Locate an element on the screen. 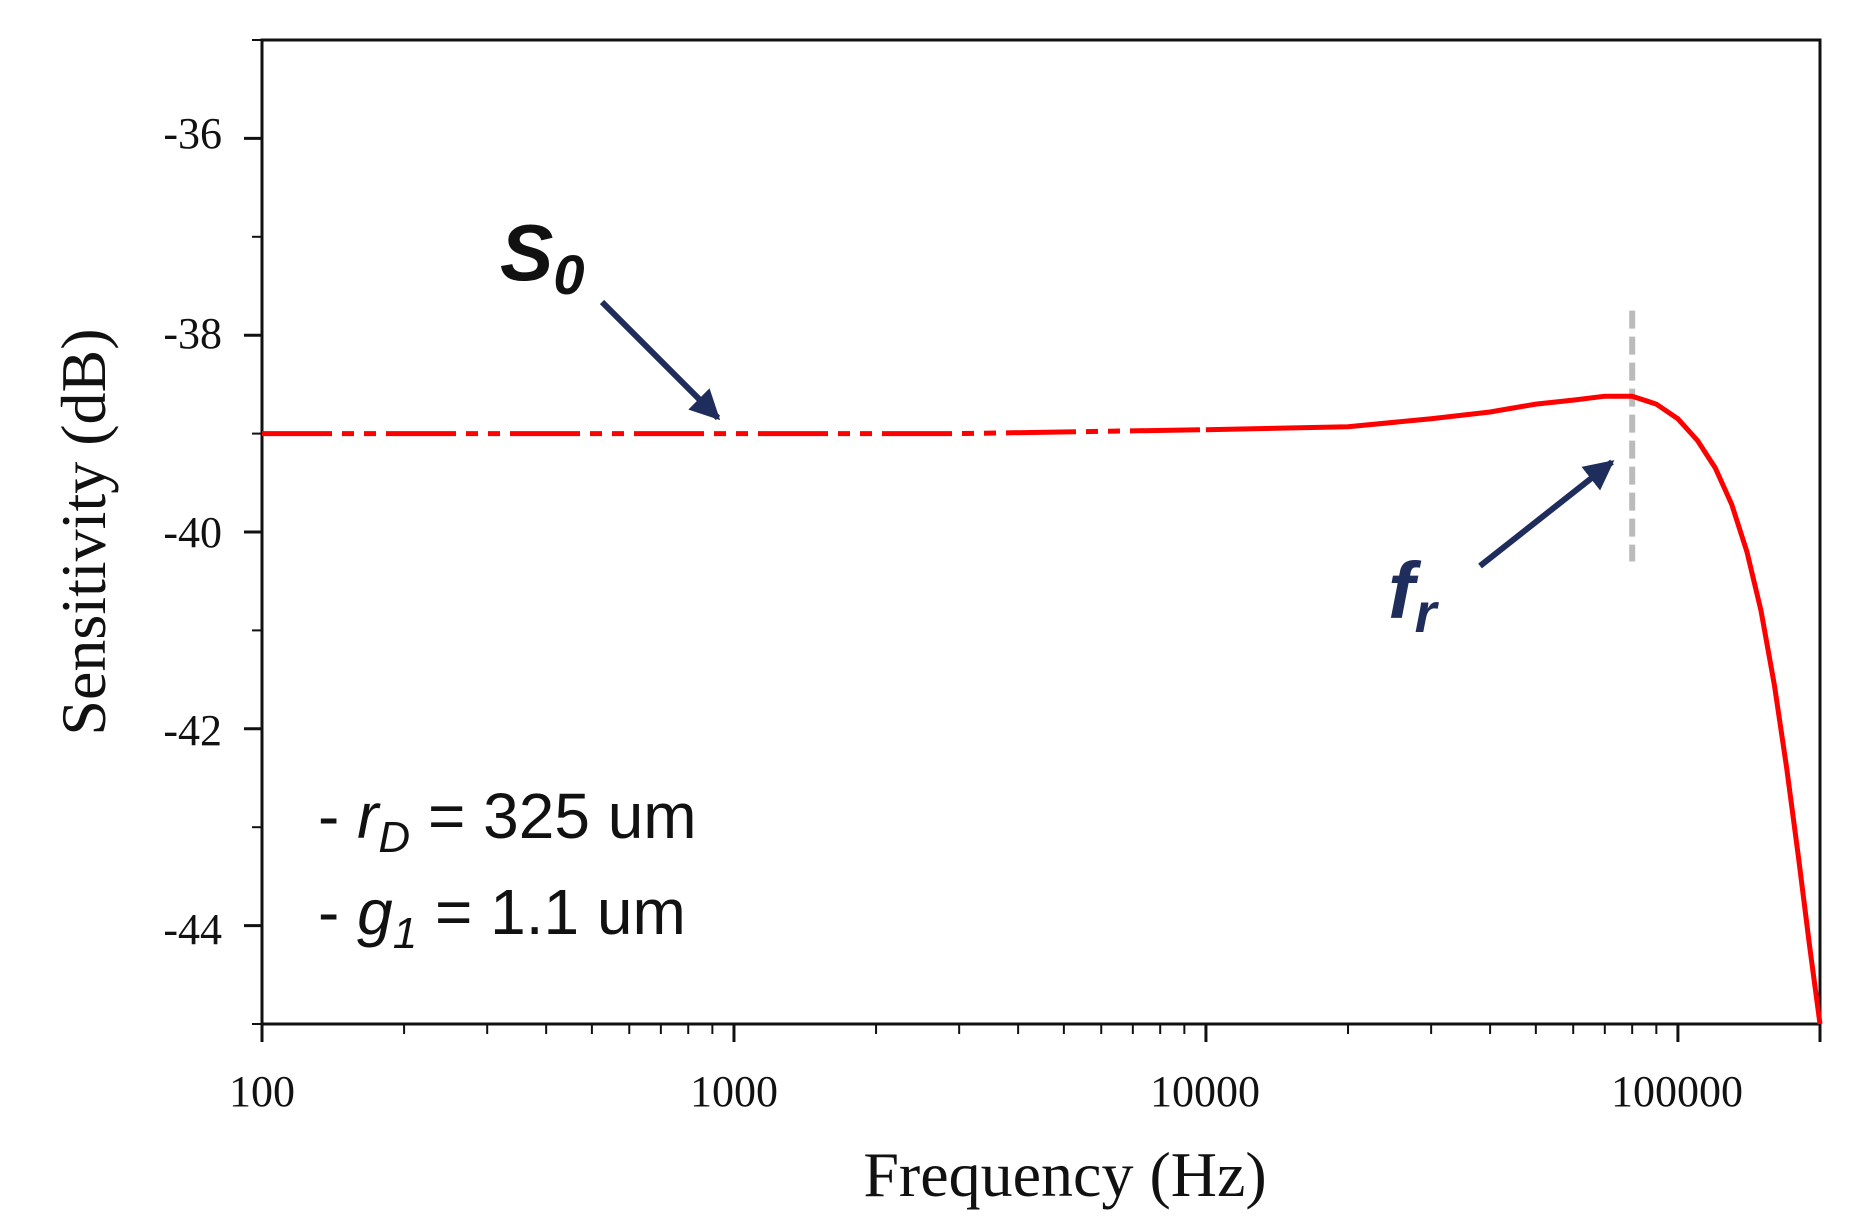 The width and height of the screenshot is (1856, 1227). fr-arrow is located at coordinates (1546, 514).